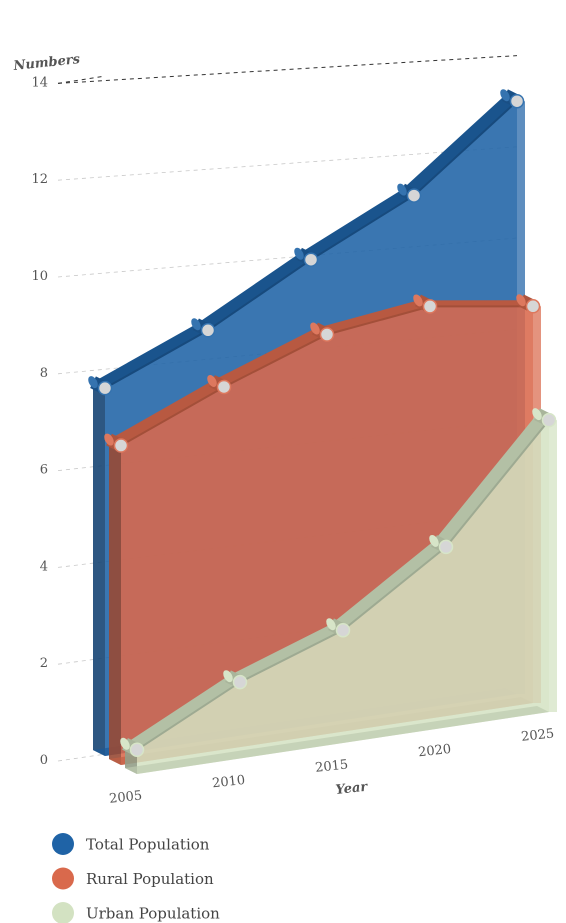 The image size is (566, 923). What do you see at coordinates (39, 276) in the screenshot?
I see `y-tick-label: 10` at bounding box center [39, 276].